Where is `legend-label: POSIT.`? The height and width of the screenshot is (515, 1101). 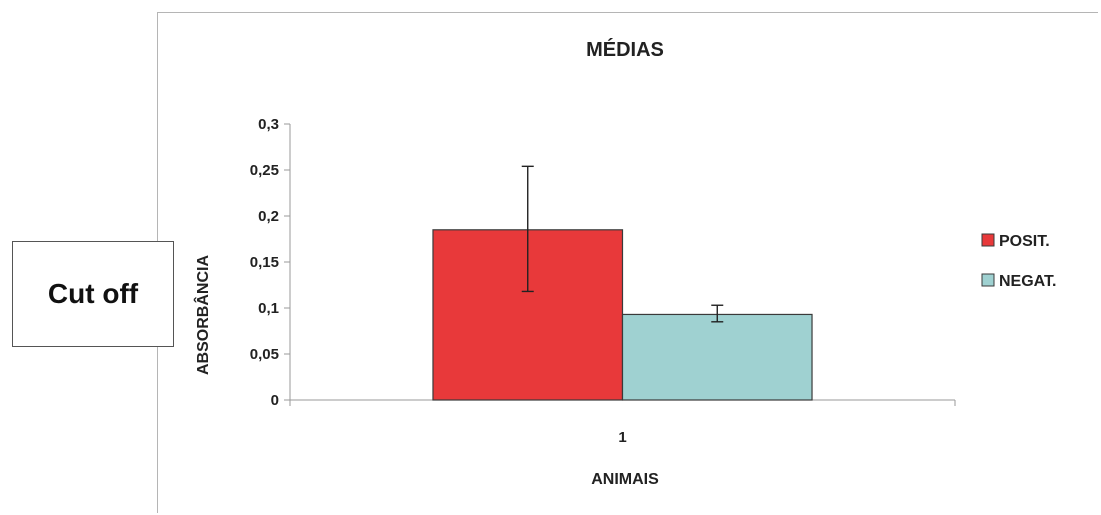 legend-label: POSIT. is located at coordinates (1024, 241).